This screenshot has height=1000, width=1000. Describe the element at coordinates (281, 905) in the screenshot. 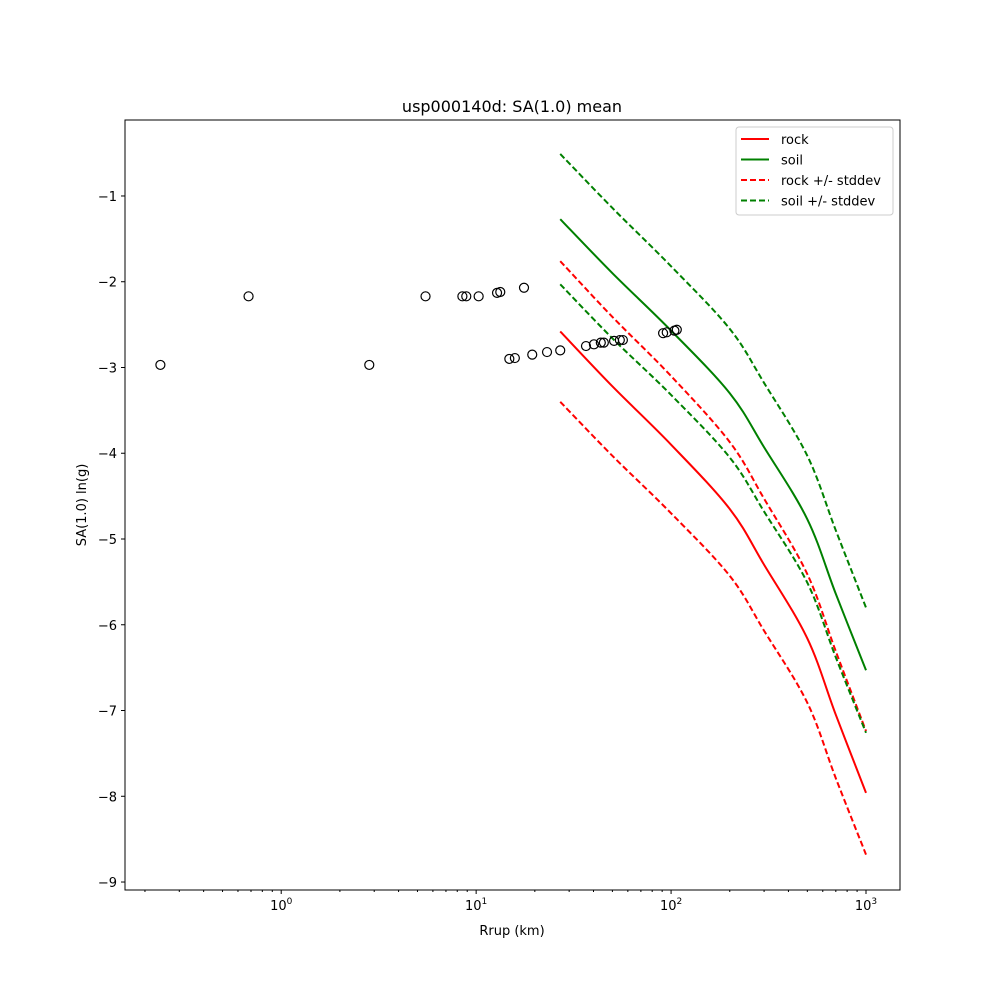

I see `x-tick-label: 100` at that location.